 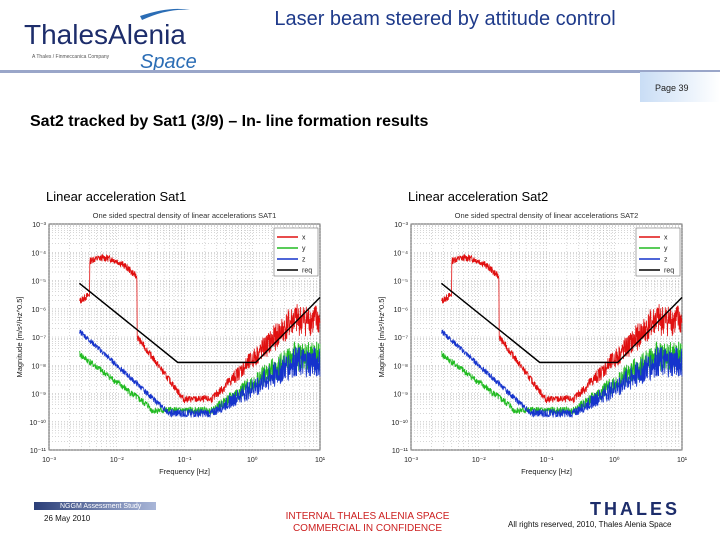 What do you see at coordinates (478, 196) in the screenshot?
I see `chart-label-sat2: Linear acceleration Sat2` at bounding box center [478, 196].